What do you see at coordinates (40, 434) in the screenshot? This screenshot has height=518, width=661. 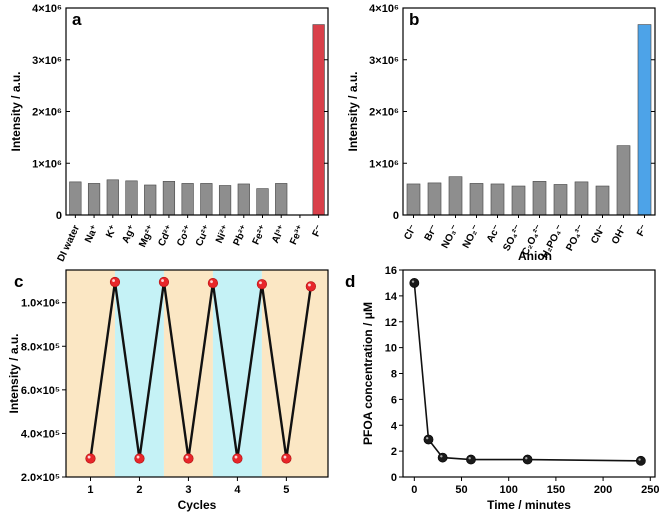 I see `y-tick-label: 4.0×10⁵` at bounding box center [40, 434].